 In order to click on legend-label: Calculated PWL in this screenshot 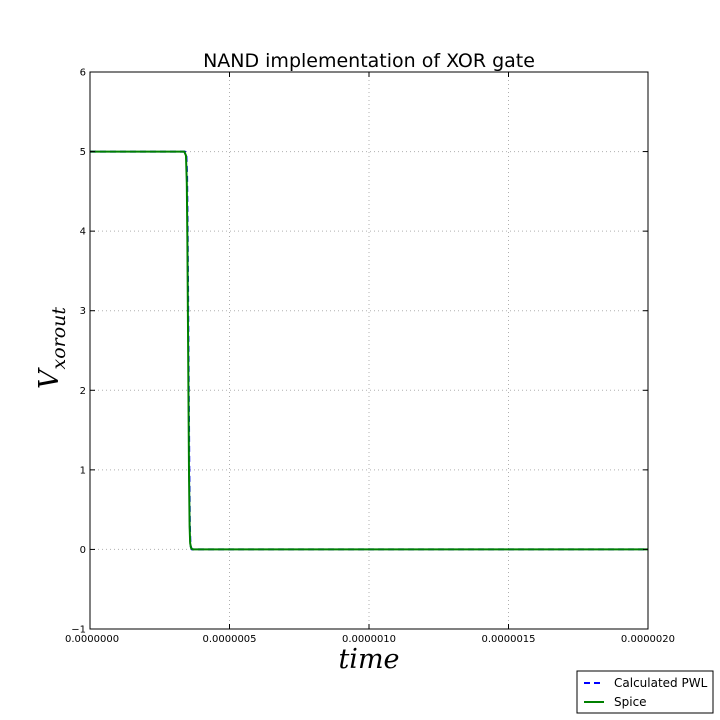, I will do `click(661, 683)`.